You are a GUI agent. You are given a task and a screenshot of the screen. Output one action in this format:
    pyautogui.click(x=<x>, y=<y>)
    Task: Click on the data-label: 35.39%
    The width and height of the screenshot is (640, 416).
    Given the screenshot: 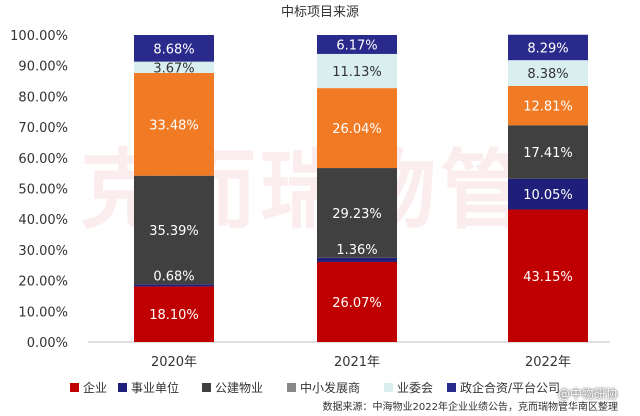 What is the action you would take?
    pyautogui.click(x=174, y=231)
    